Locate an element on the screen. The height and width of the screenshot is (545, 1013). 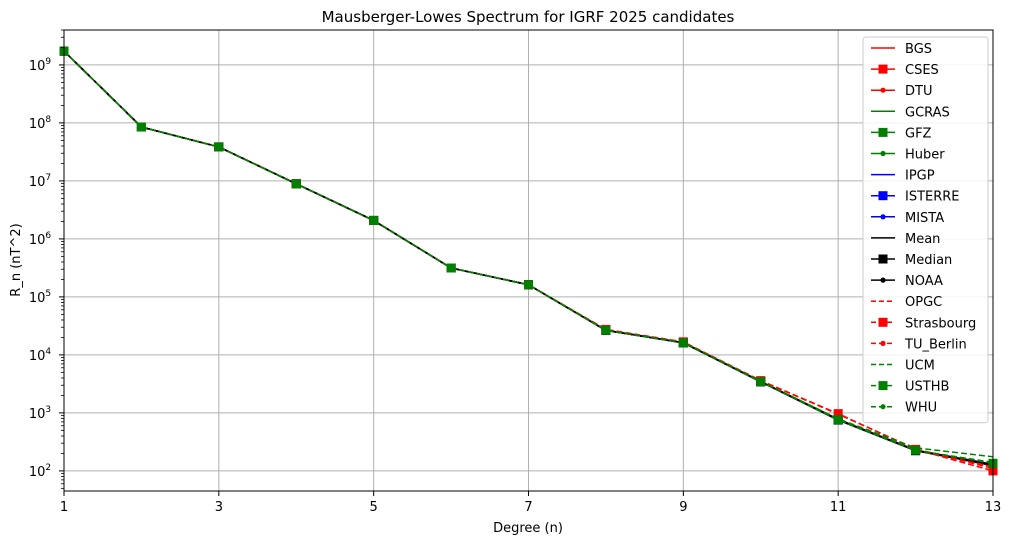
x-axis: 1 3 5 7 9 11 13 is located at coordinates (530, 503).